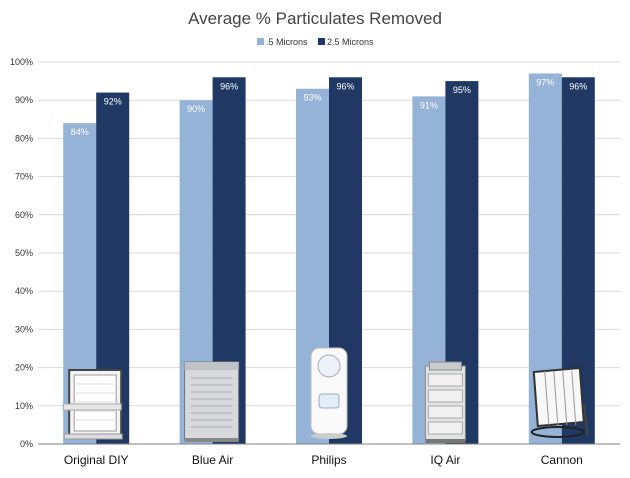 The height and width of the screenshot is (478, 630). I want to click on box-fan-filter-icon, so click(92, 404).